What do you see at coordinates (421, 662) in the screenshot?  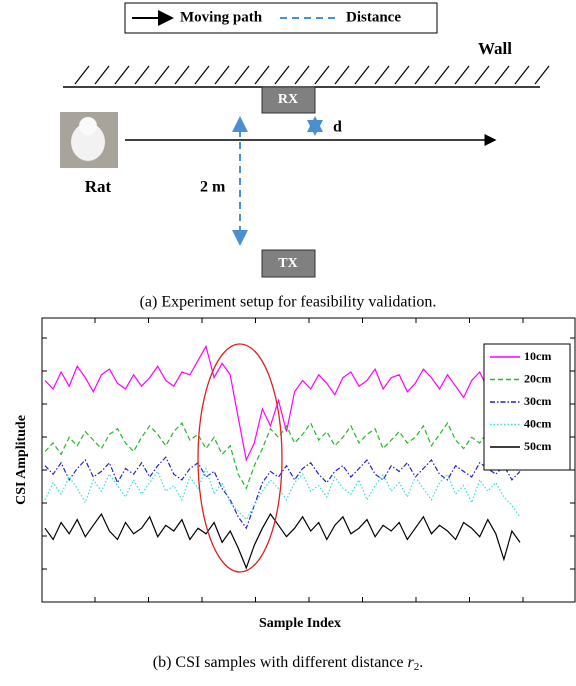 I see `caption-end: .` at bounding box center [421, 662].